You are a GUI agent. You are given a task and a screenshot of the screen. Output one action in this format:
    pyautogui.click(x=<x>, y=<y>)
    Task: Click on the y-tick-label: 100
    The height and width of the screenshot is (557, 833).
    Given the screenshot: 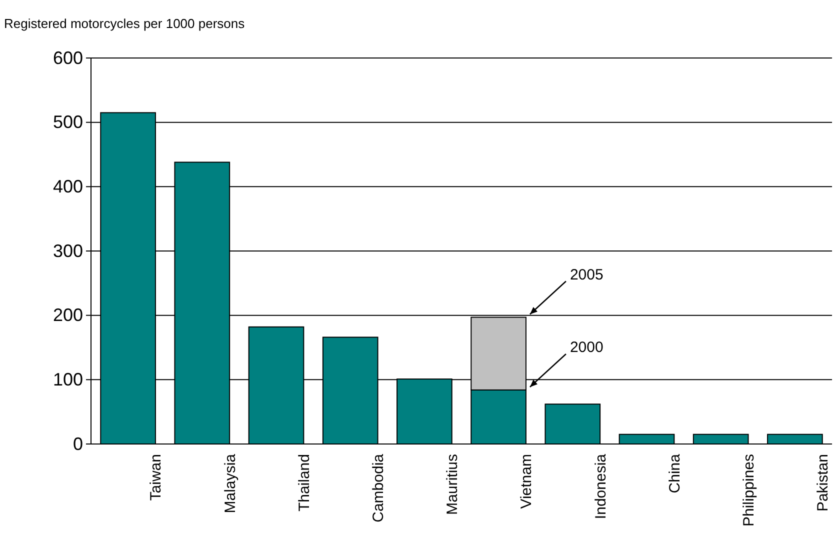 What is the action you would take?
    pyautogui.click(x=67, y=379)
    